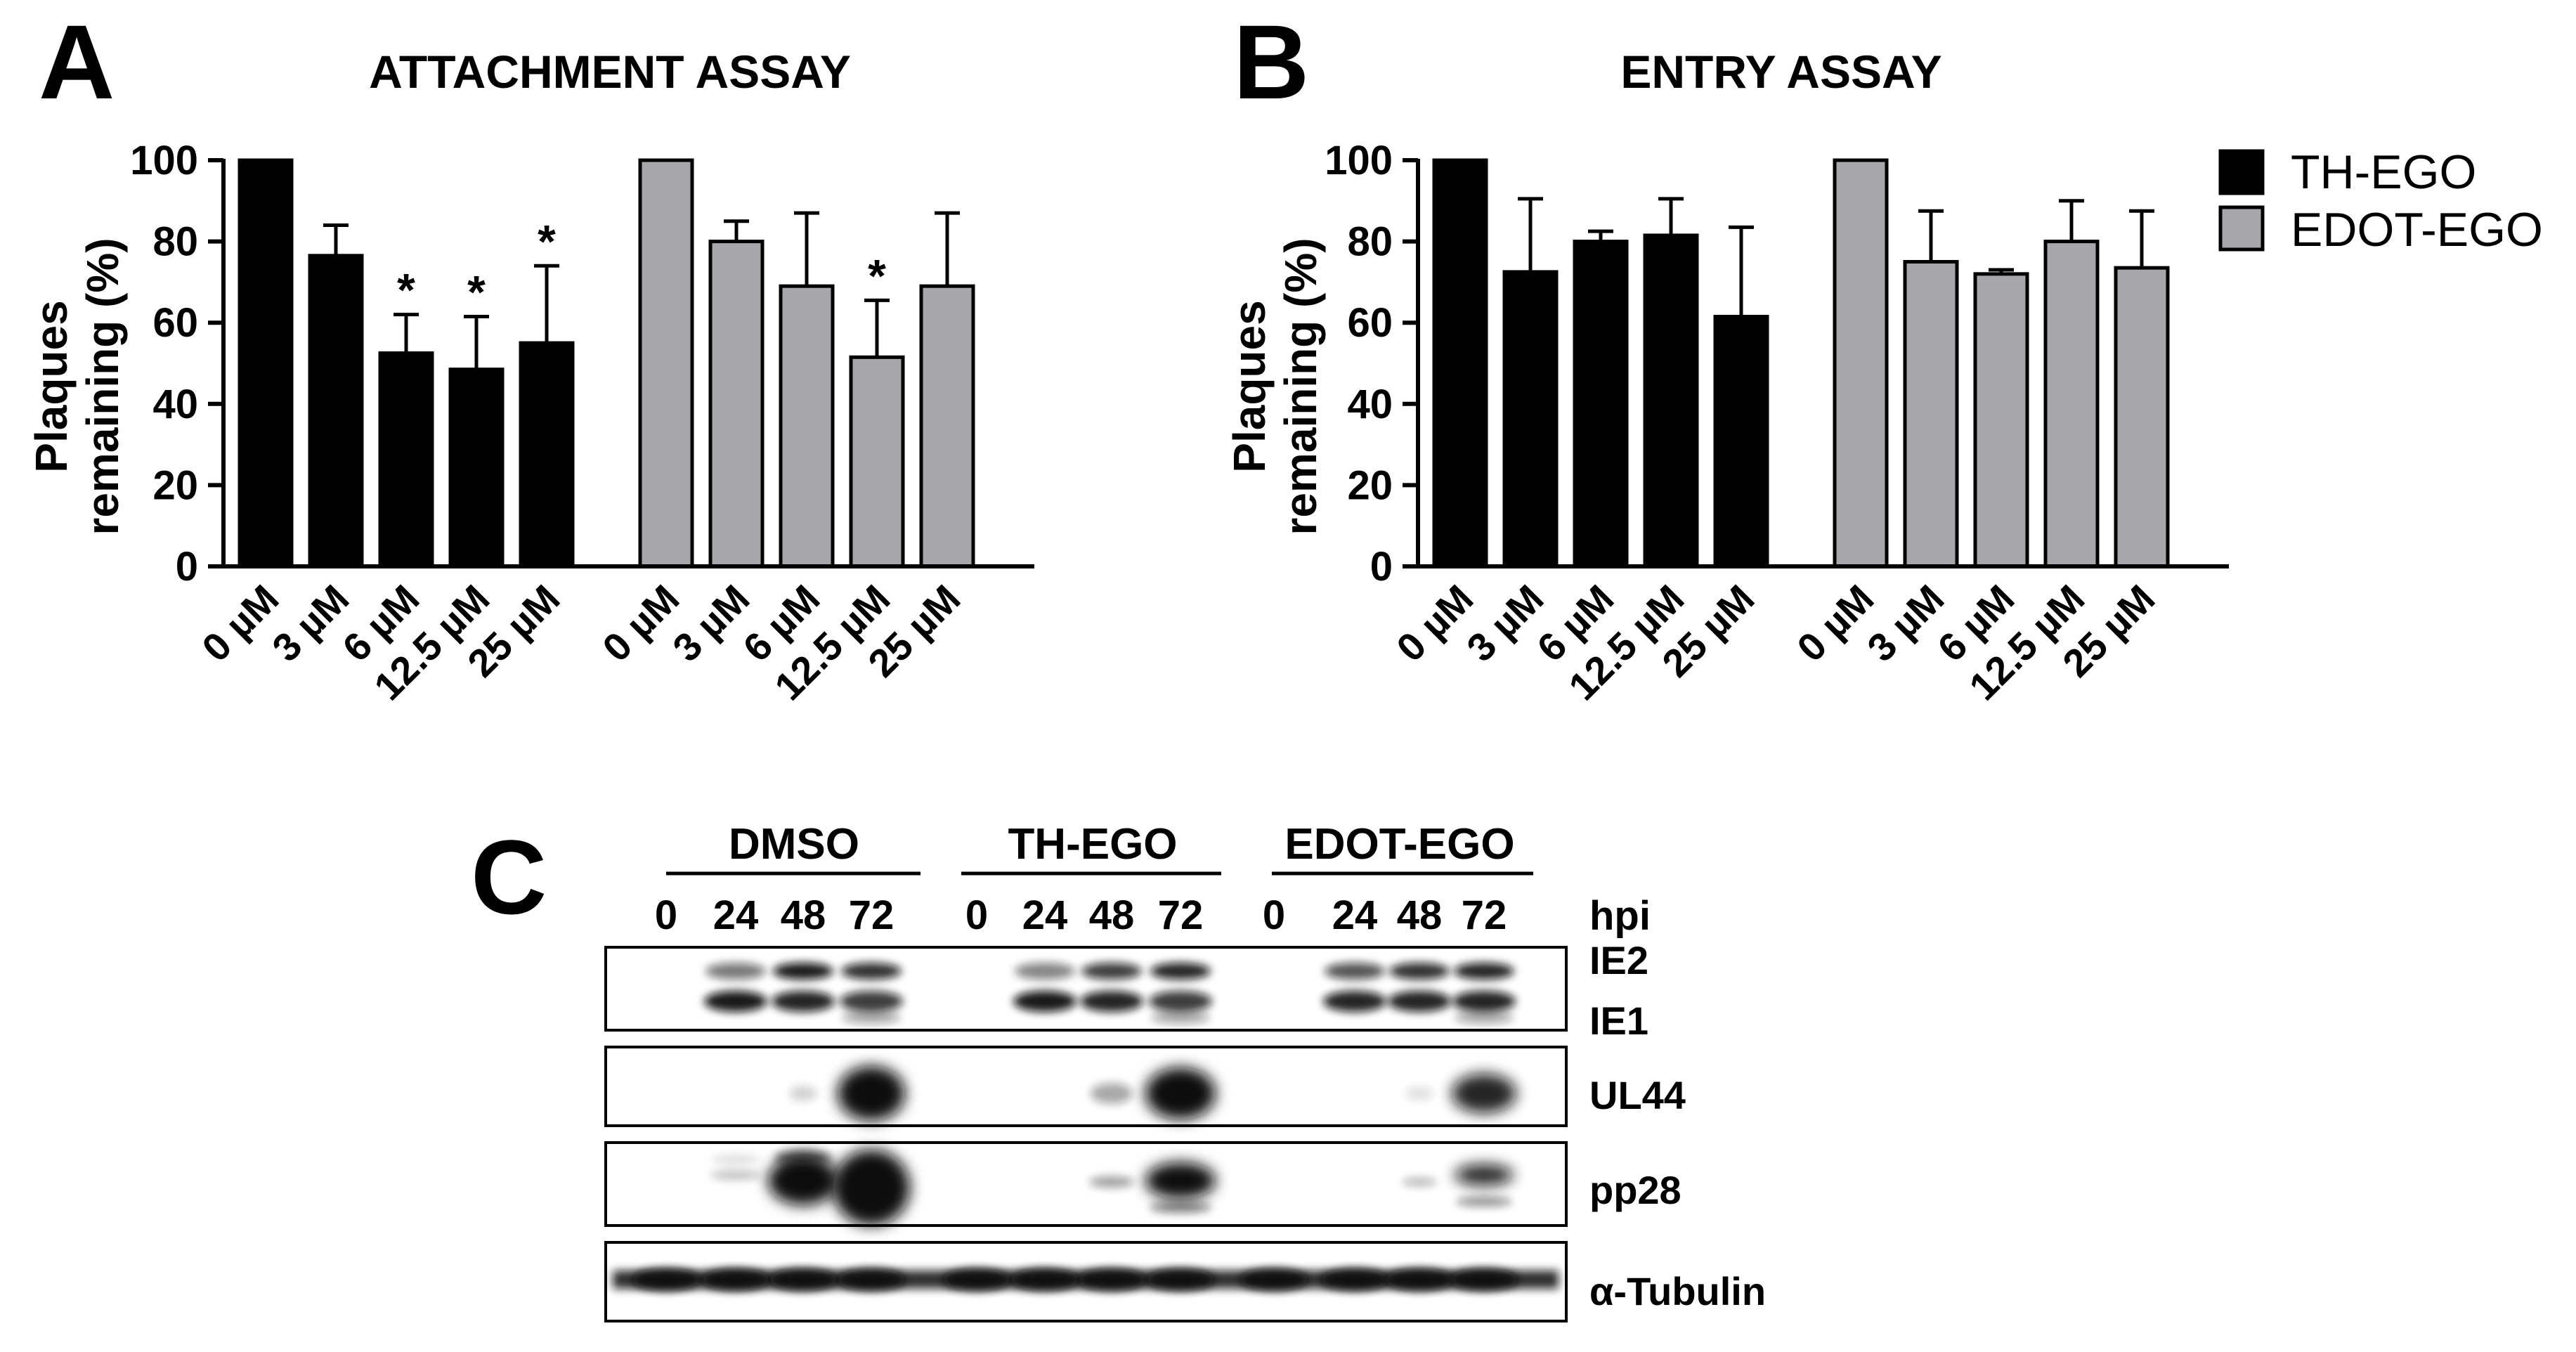  What do you see at coordinates (1399, 845) in the screenshot?
I see `group-label-edot-ego: EDOT-EGO` at bounding box center [1399, 845].